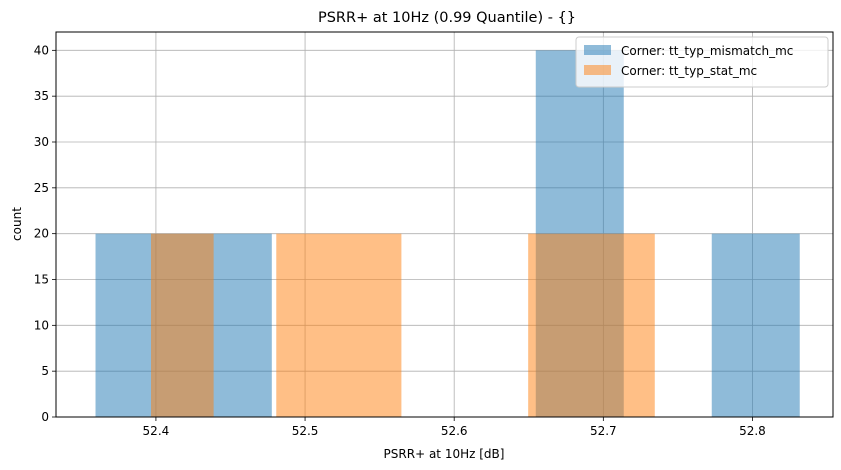 This screenshot has height=470, width=841. Describe the element at coordinates (752, 431) in the screenshot. I see `x-tick-label: 52.8` at that location.